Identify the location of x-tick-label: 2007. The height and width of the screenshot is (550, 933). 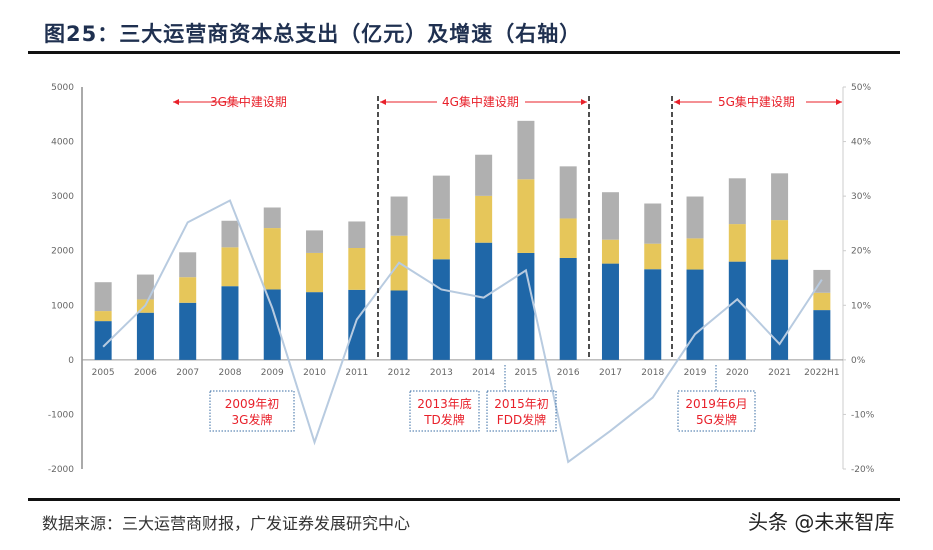
(187, 373).